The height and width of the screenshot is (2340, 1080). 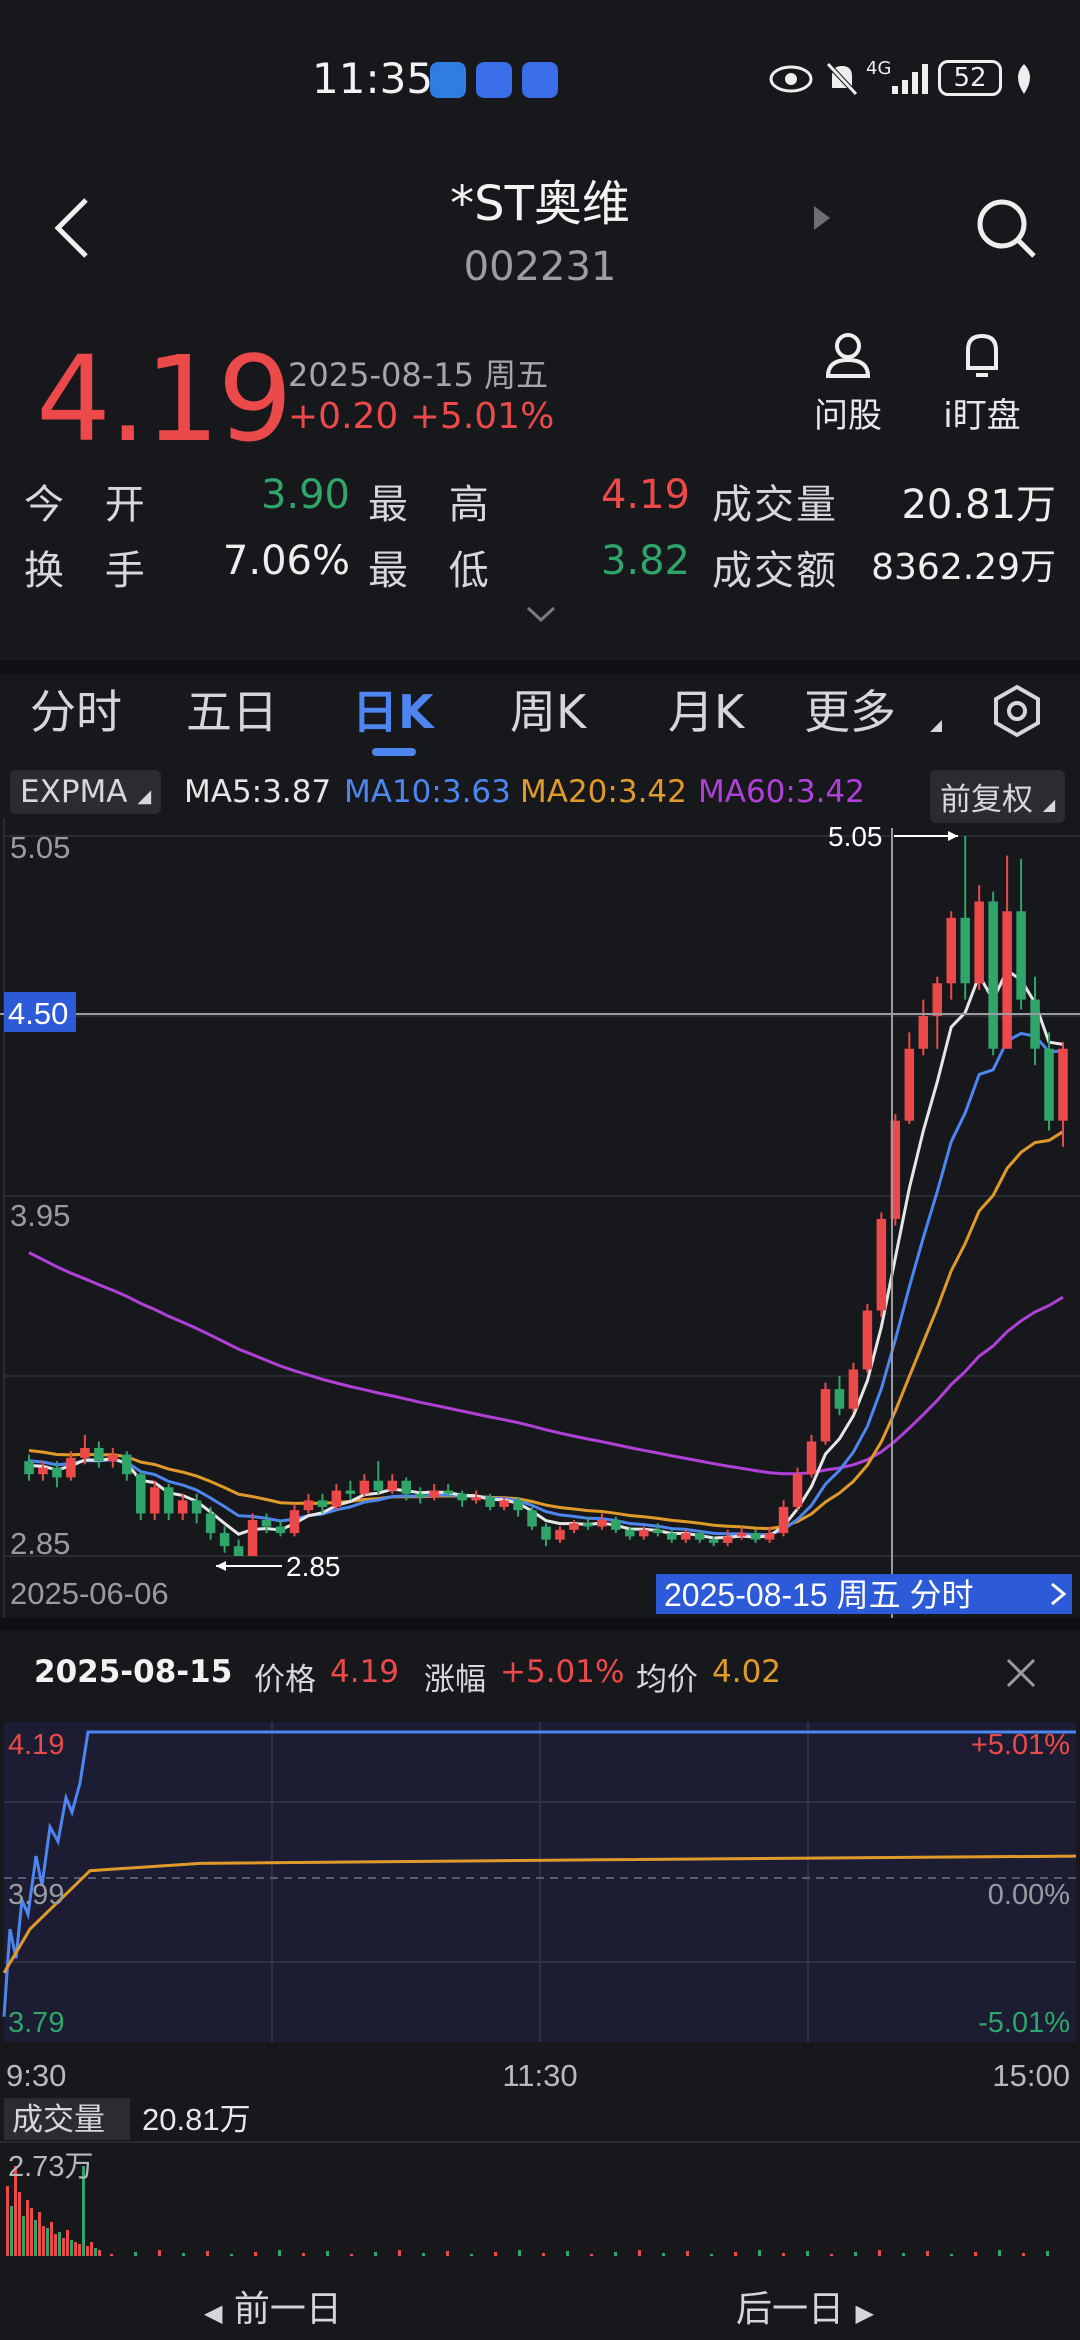 I want to click on stock-code: 002231, so click(x=540, y=267).